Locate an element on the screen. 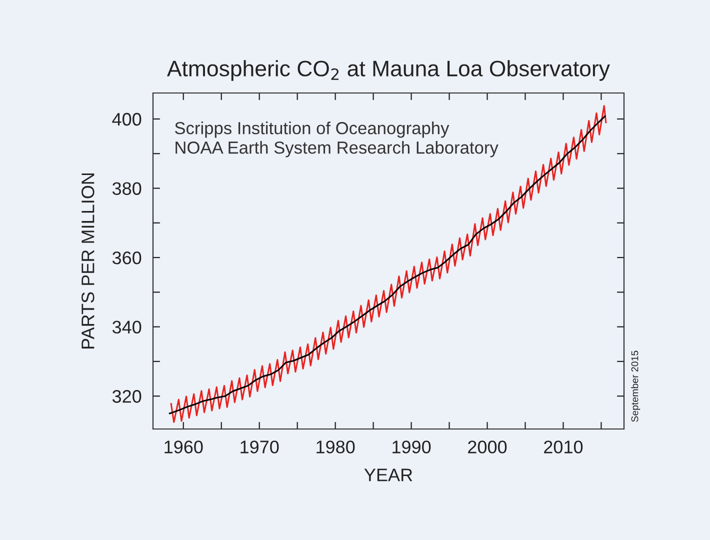 The width and height of the screenshot is (710, 540). annotation: NOAA Earth System Research Laboratory is located at coordinates (337, 149).